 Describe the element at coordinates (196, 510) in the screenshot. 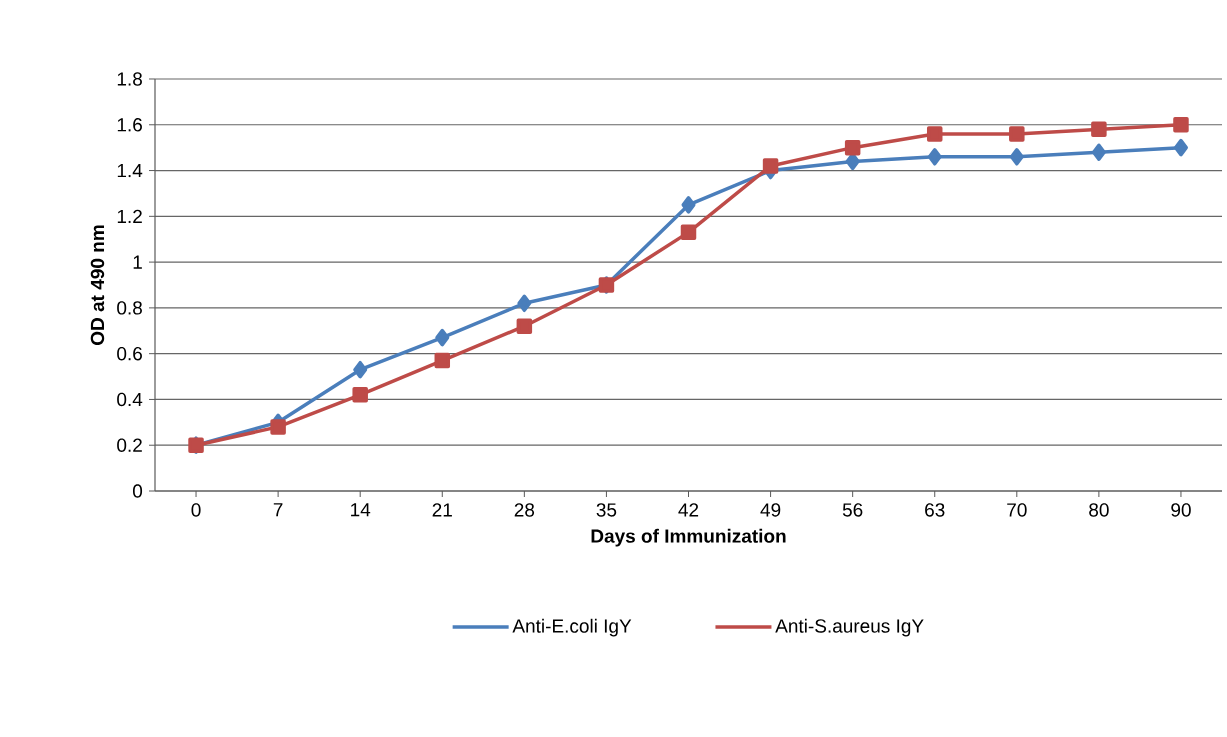

I see `x-tick-label: 0` at that location.